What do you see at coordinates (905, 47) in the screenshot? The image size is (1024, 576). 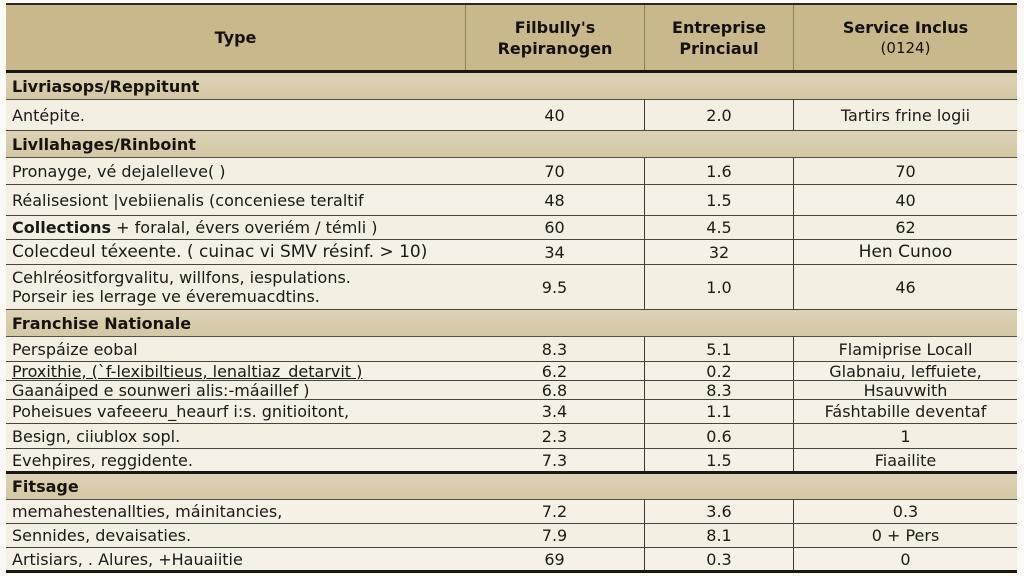 I see `header-col3-line2: (0124)` at bounding box center [905, 47].